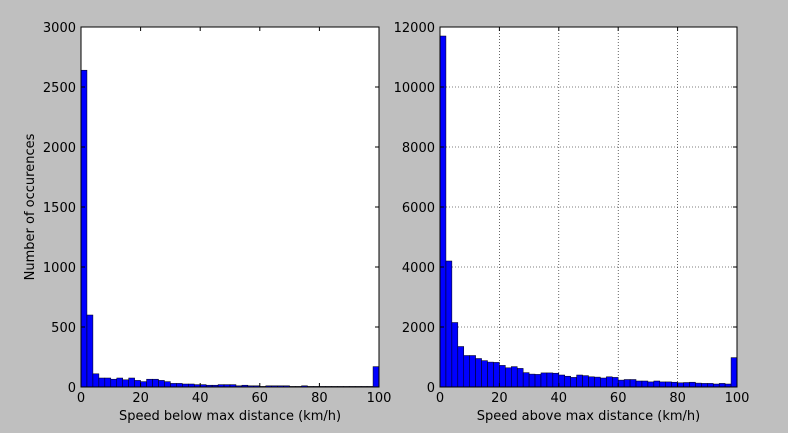 The image size is (788, 433). What do you see at coordinates (59, 88) in the screenshot?
I see `y-tick-label: 2500` at bounding box center [59, 88].